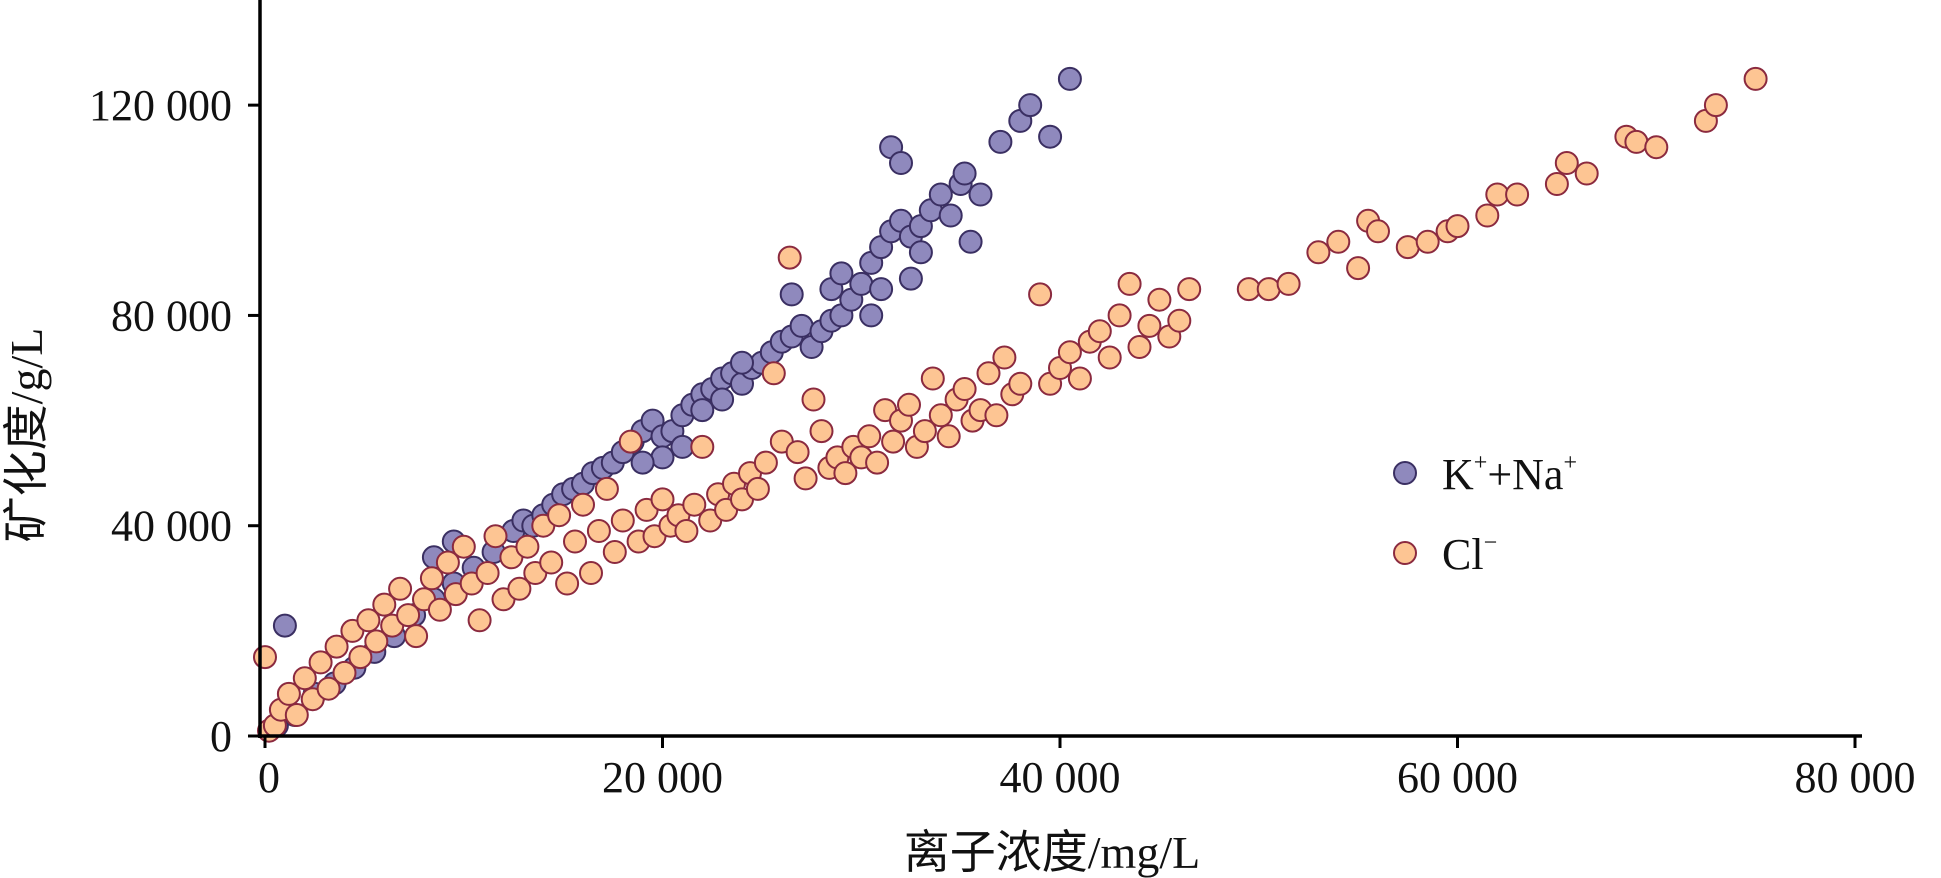  I want to click on legend-marker-k-na, so click(1405, 473).